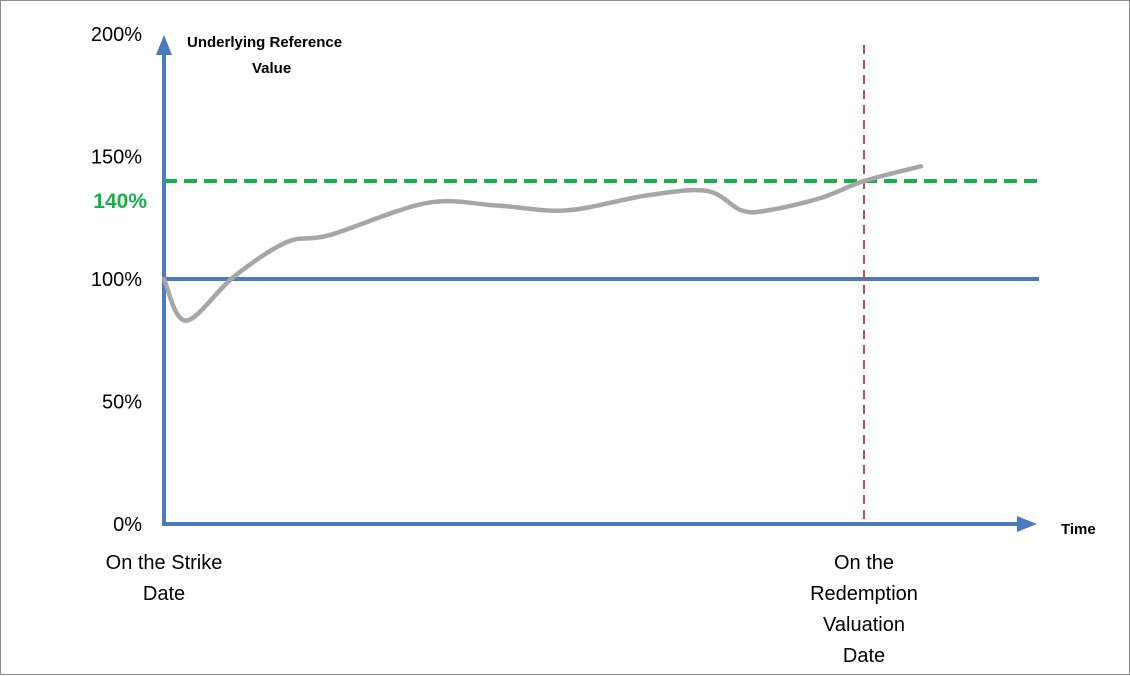 This screenshot has height=676, width=1130. What do you see at coordinates (264, 42) in the screenshot?
I see `y-axis-title-line-1: Underlying Reference` at bounding box center [264, 42].